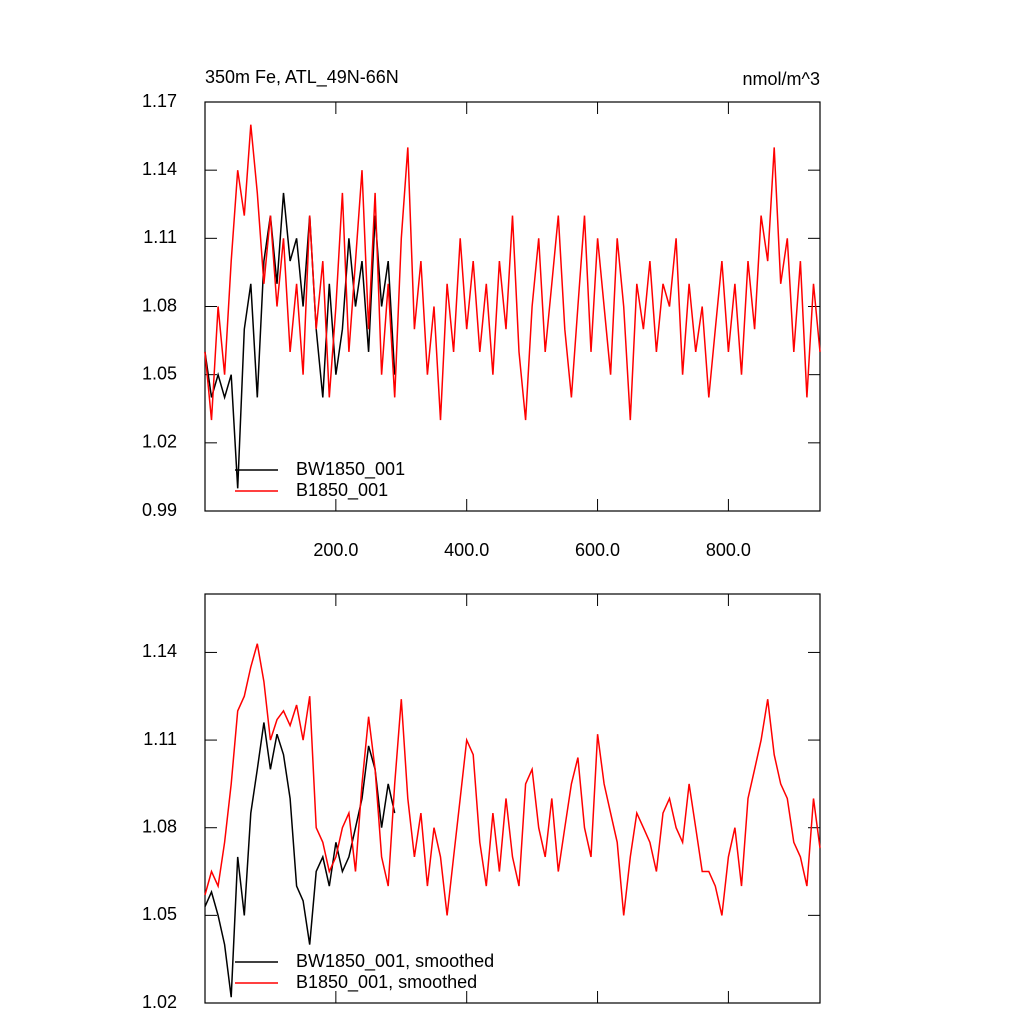 This screenshot has width=1024, height=1024. What do you see at coordinates (159, 510) in the screenshot?
I see `y-tick-label: 0.99` at bounding box center [159, 510].